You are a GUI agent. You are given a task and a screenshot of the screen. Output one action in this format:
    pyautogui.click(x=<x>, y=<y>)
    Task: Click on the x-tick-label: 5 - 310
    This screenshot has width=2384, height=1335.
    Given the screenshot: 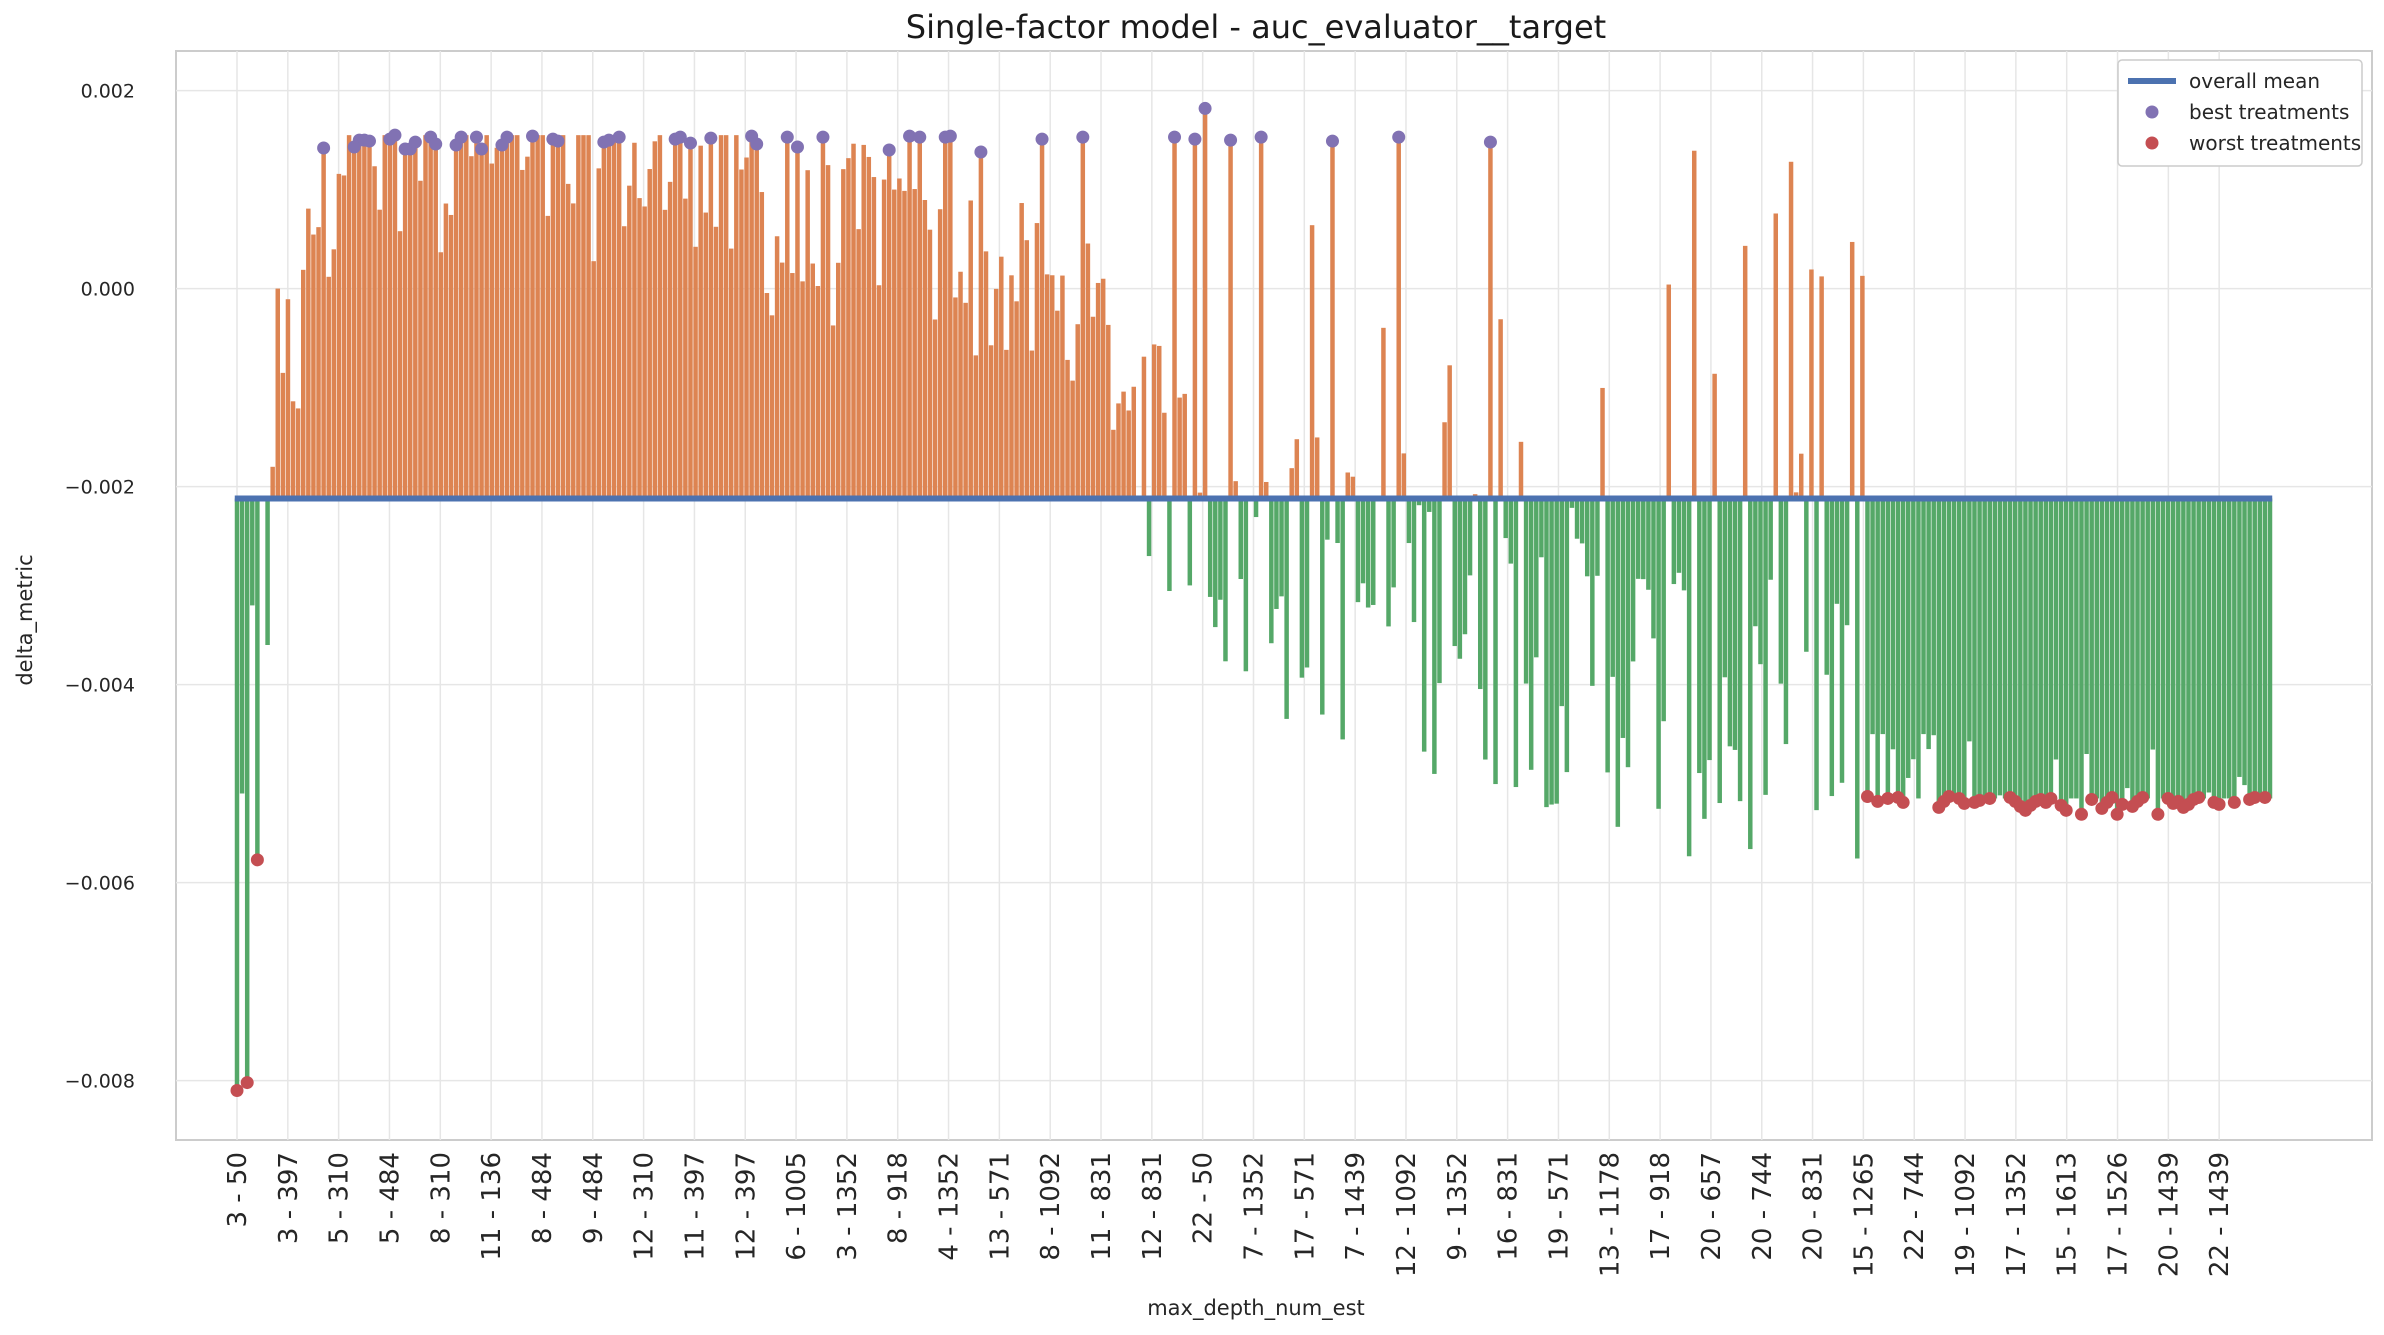 What is the action you would take?
    pyautogui.click(x=340, y=1198)
    